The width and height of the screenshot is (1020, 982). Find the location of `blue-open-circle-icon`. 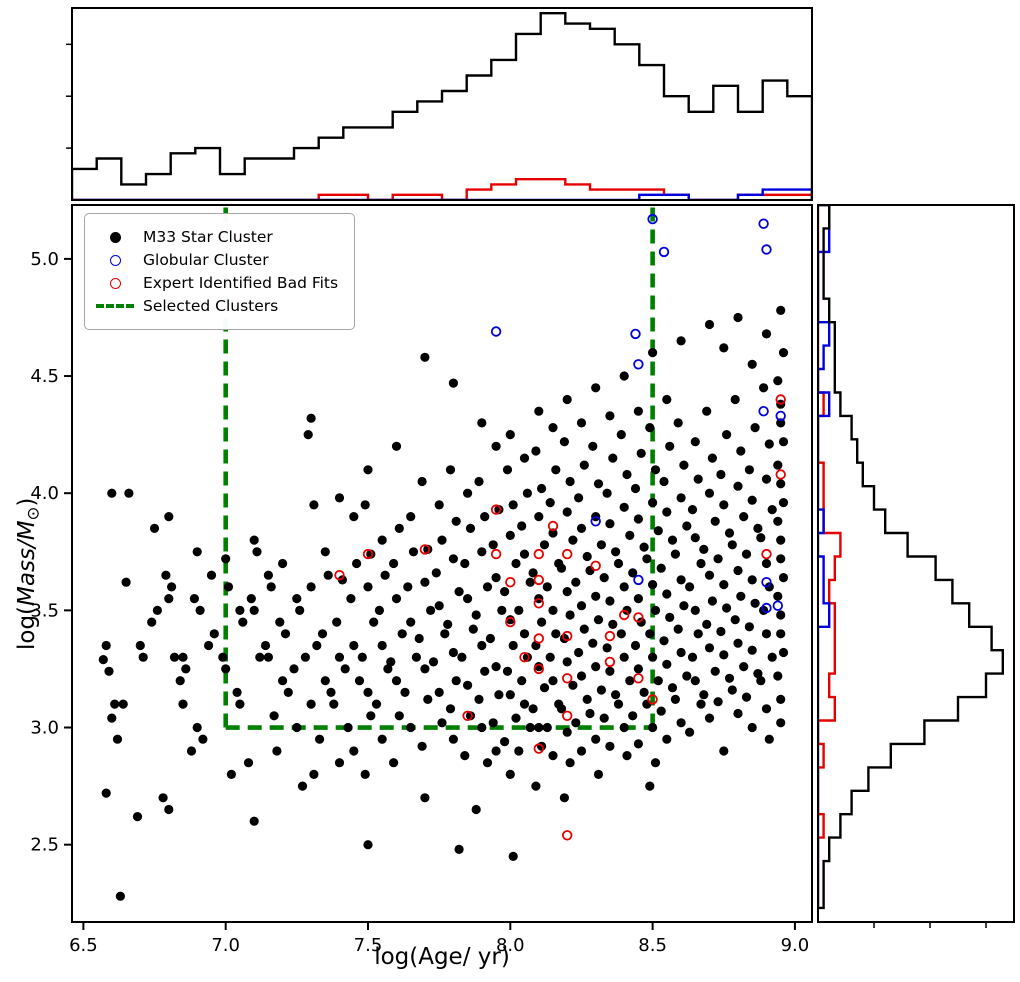

blue-open-circle-icon is located at coordinates (115, 260).